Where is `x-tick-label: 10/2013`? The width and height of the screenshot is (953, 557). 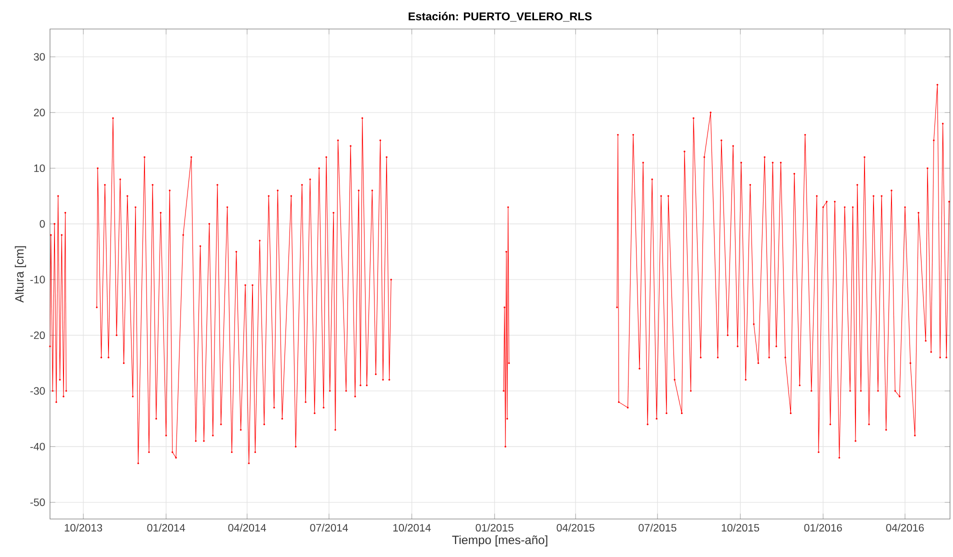 x-tick-label: 10/2013 is located at coordinates (83, 528).